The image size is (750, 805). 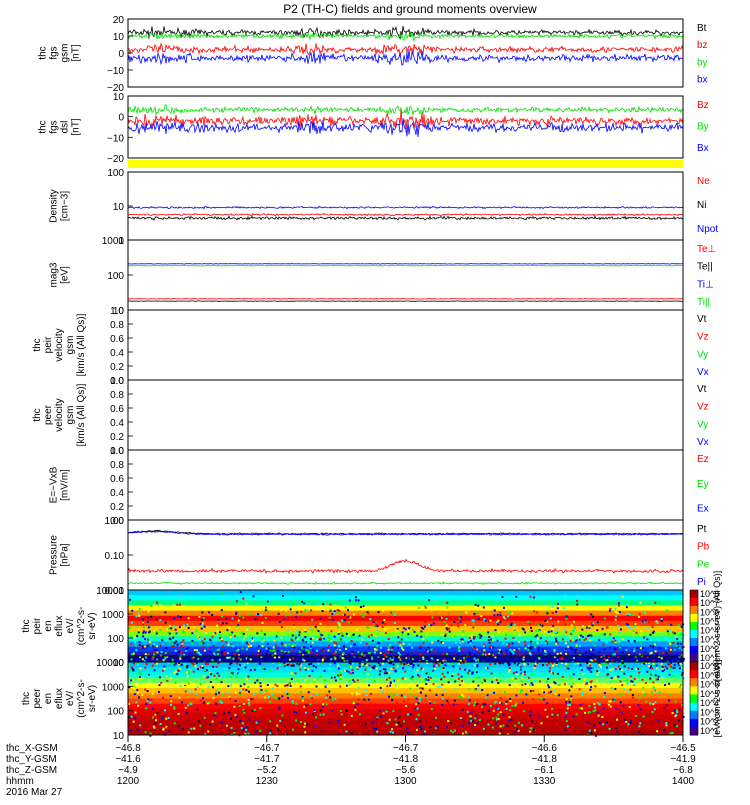 What do you see at coordinates (707, 229) in the screenshot?
I see `legend-entry: Npot` at bounding box center [707, 229].